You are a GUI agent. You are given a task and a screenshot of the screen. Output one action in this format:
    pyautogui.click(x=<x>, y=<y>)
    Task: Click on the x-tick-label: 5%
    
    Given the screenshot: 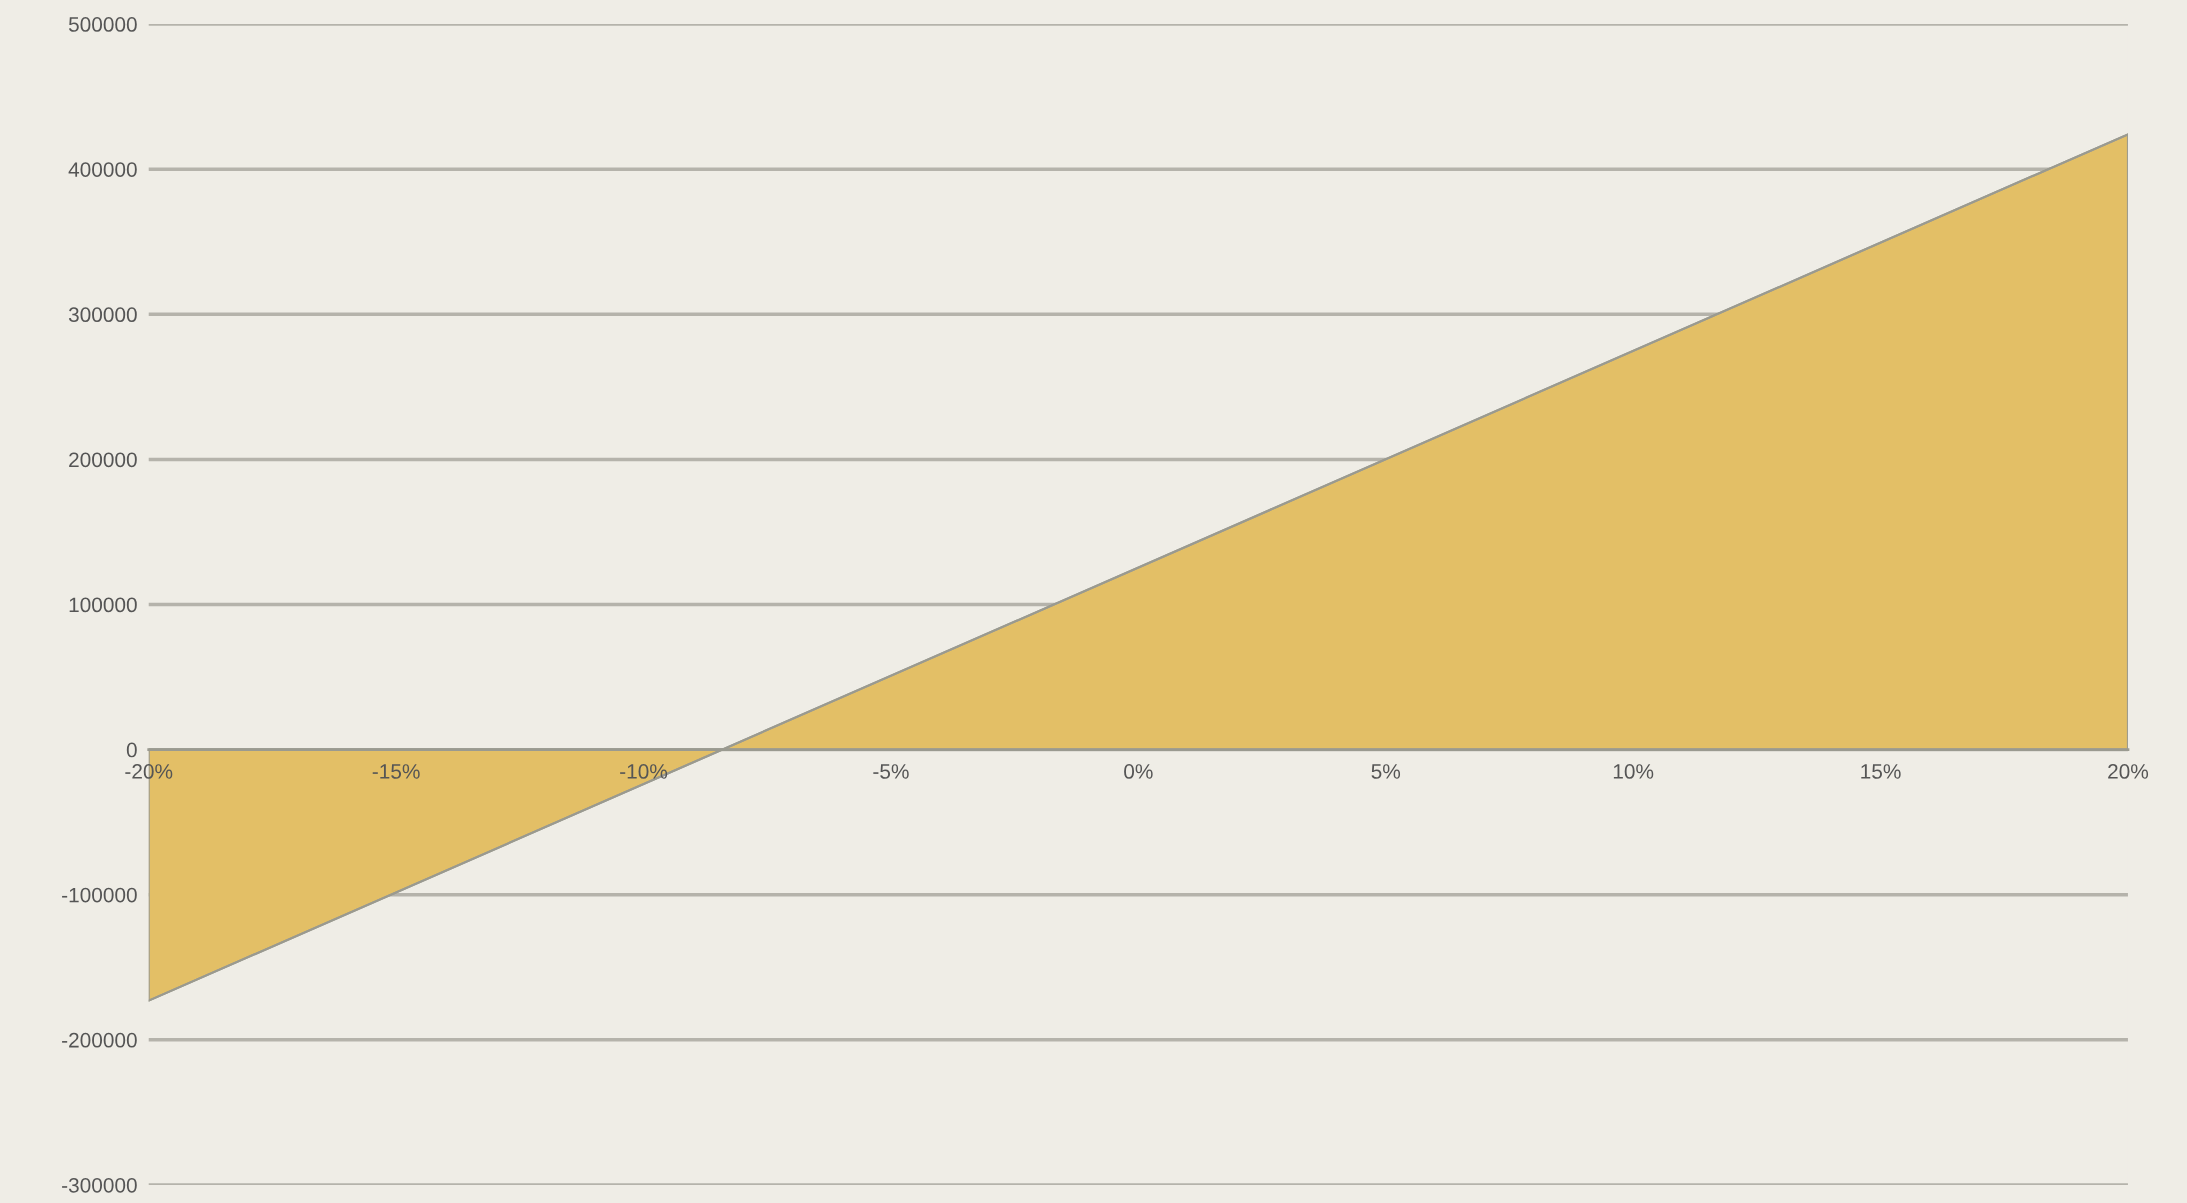 What is the action you would take?
    pyautogui.click(x=1386, y=771)
    